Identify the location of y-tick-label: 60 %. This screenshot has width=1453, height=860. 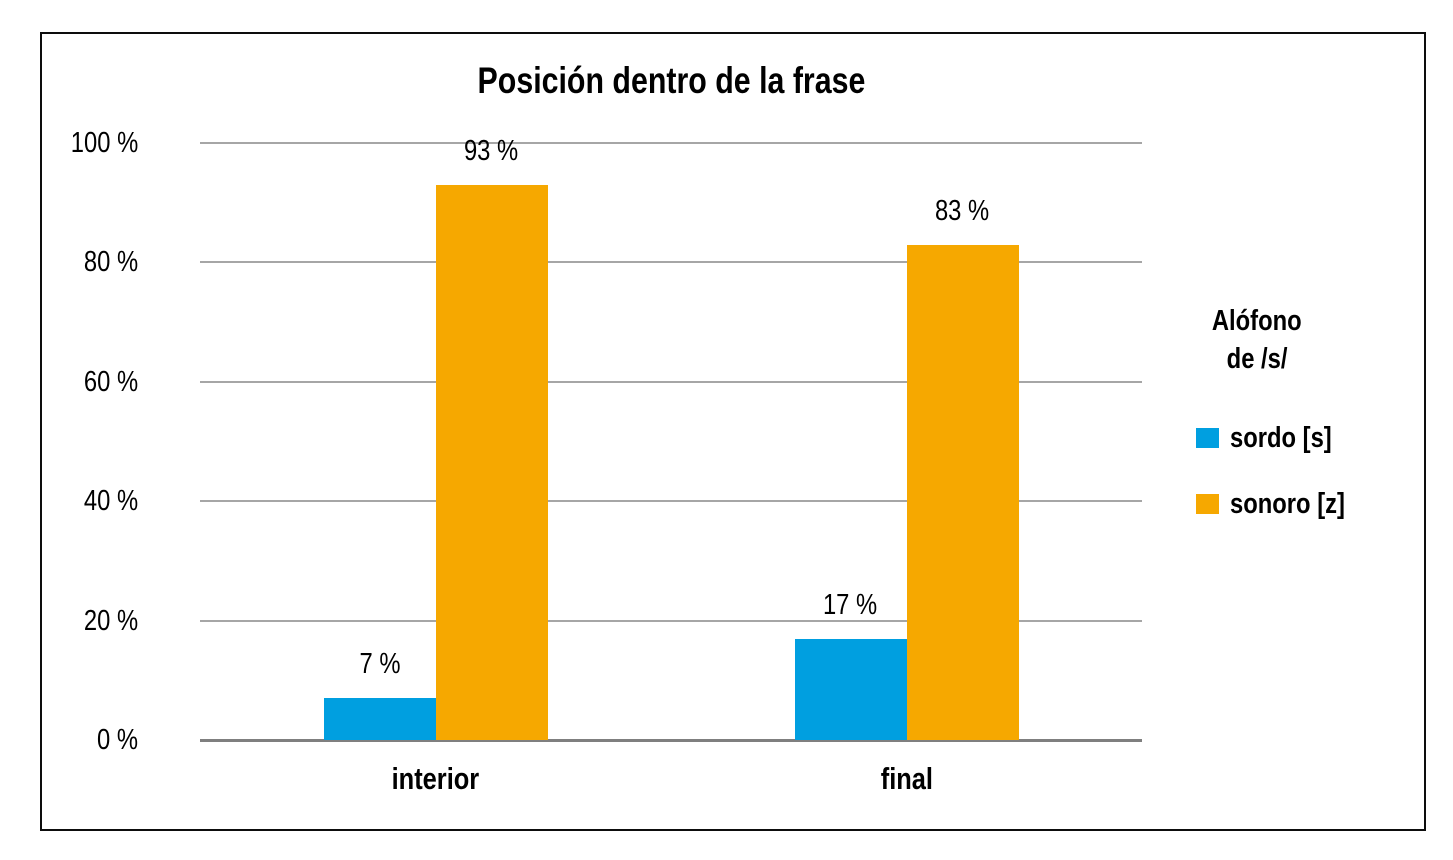
(90, 382).